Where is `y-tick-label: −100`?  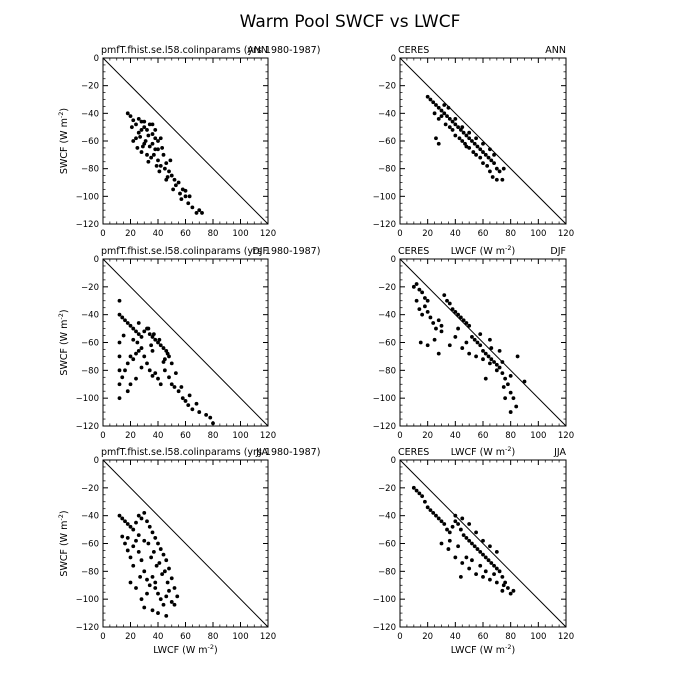 y-tick-label: −100 is located at coordinates (384, 399).